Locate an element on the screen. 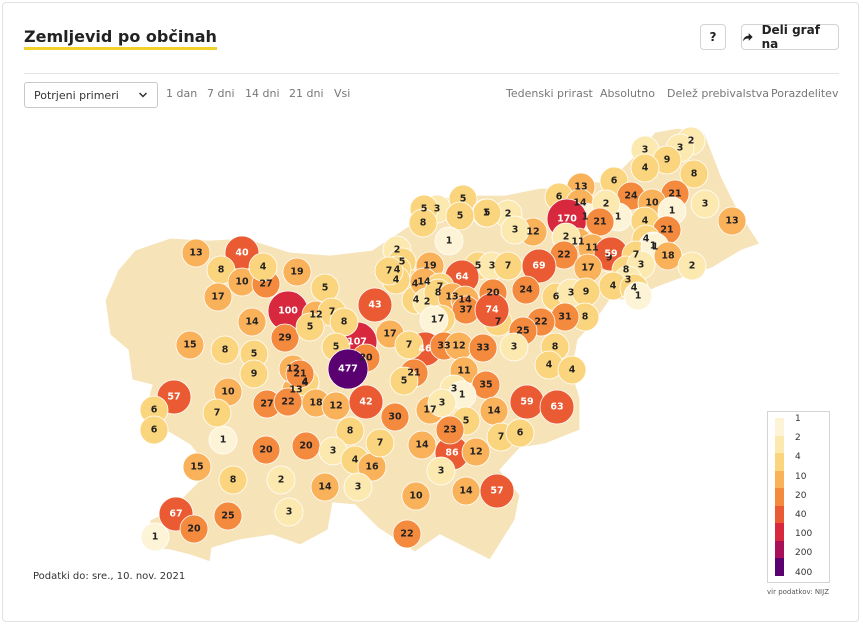  municipality-value-label: 22 is located at coordinates (287, 402).